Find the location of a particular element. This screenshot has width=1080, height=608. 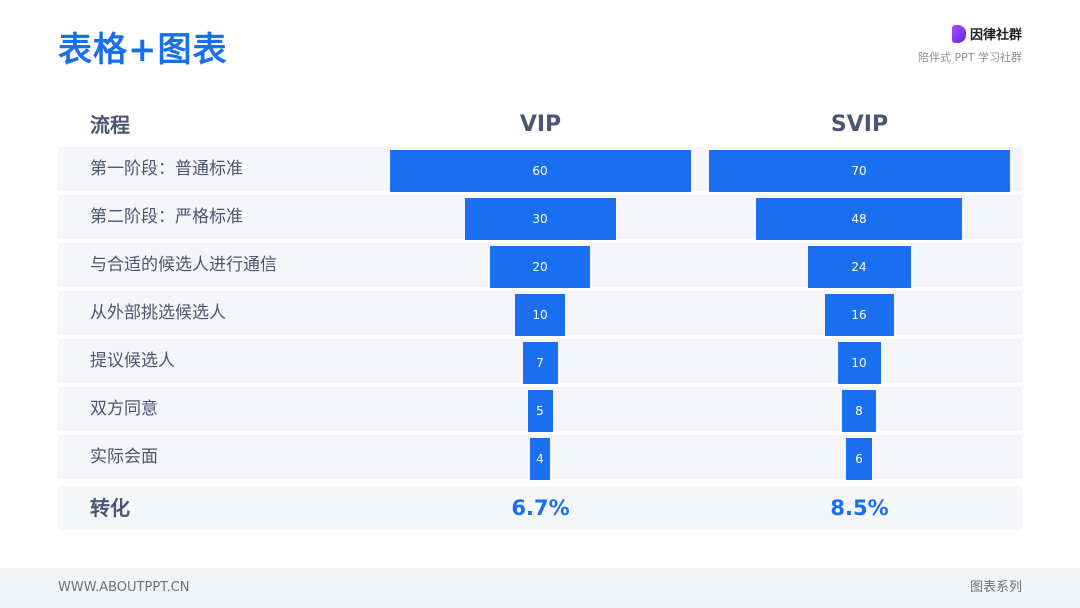

footer-series: 图表系列 is located at coordinates (995, 587).